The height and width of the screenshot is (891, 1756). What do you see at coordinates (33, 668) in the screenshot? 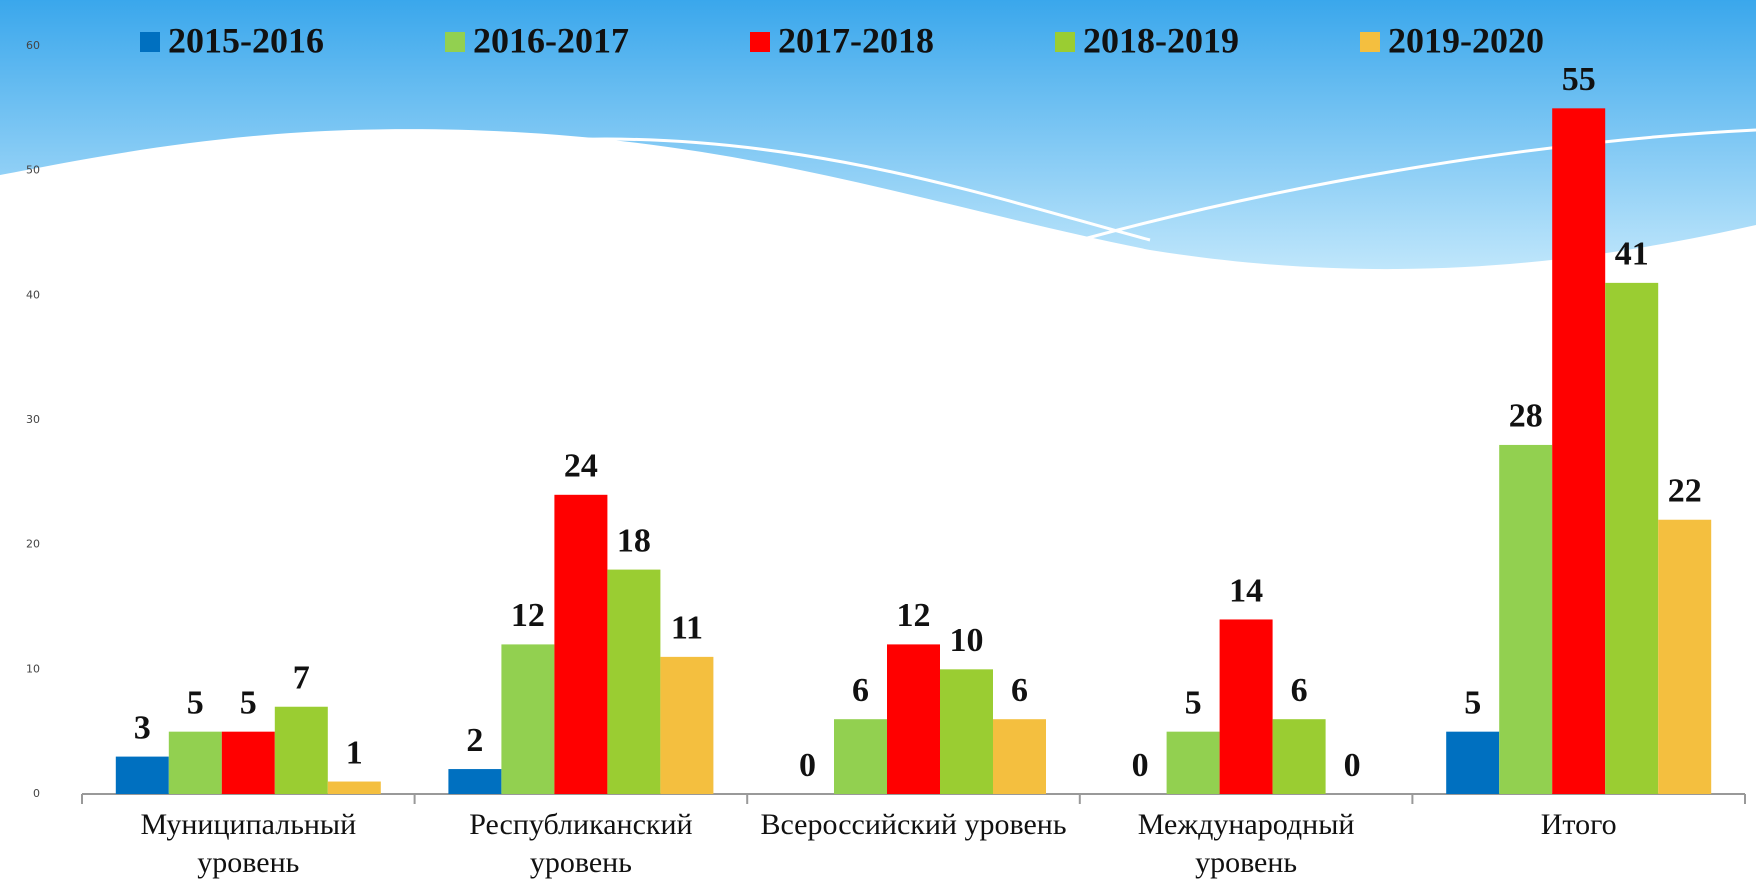
I see `y-tick-label: 10` at bounding box center [33, 668].